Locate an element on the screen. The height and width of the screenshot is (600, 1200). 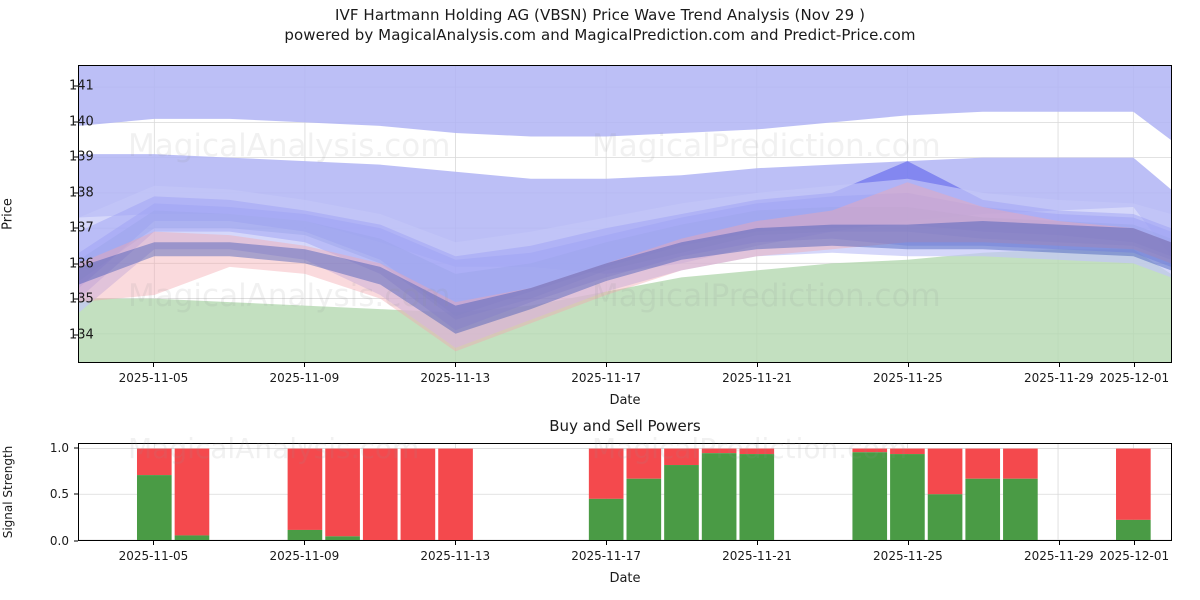
lower-x-tick-label: 2025-11-21 is located at coordinates (757, 556).